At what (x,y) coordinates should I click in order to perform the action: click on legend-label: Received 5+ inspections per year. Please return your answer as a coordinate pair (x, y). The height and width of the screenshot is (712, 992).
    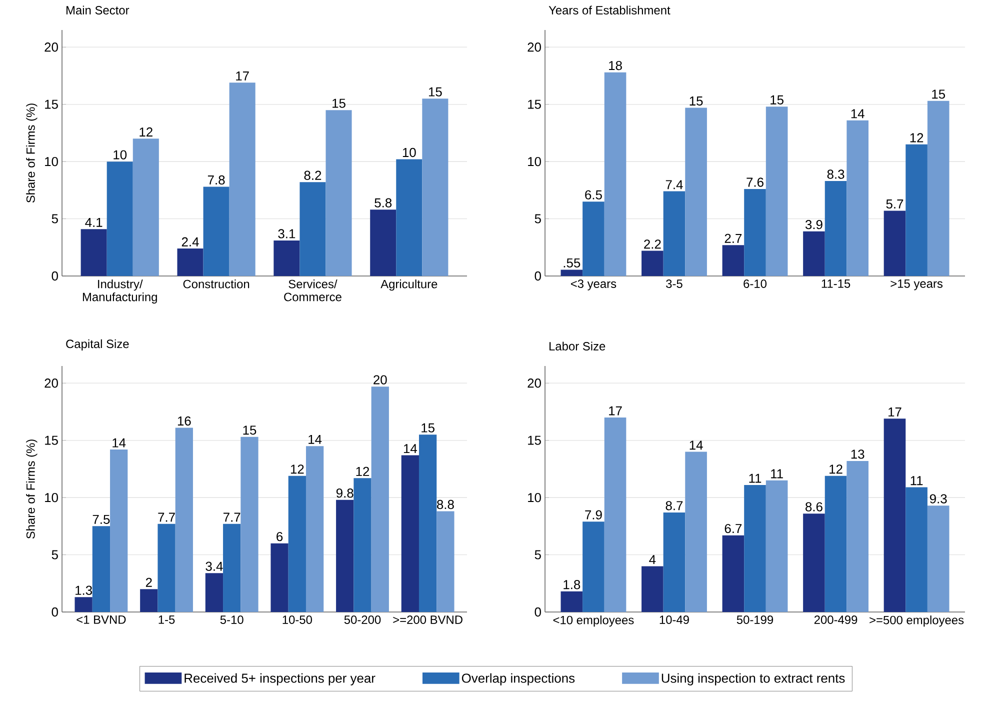
    Looking at the image, I should click on (280, 679).